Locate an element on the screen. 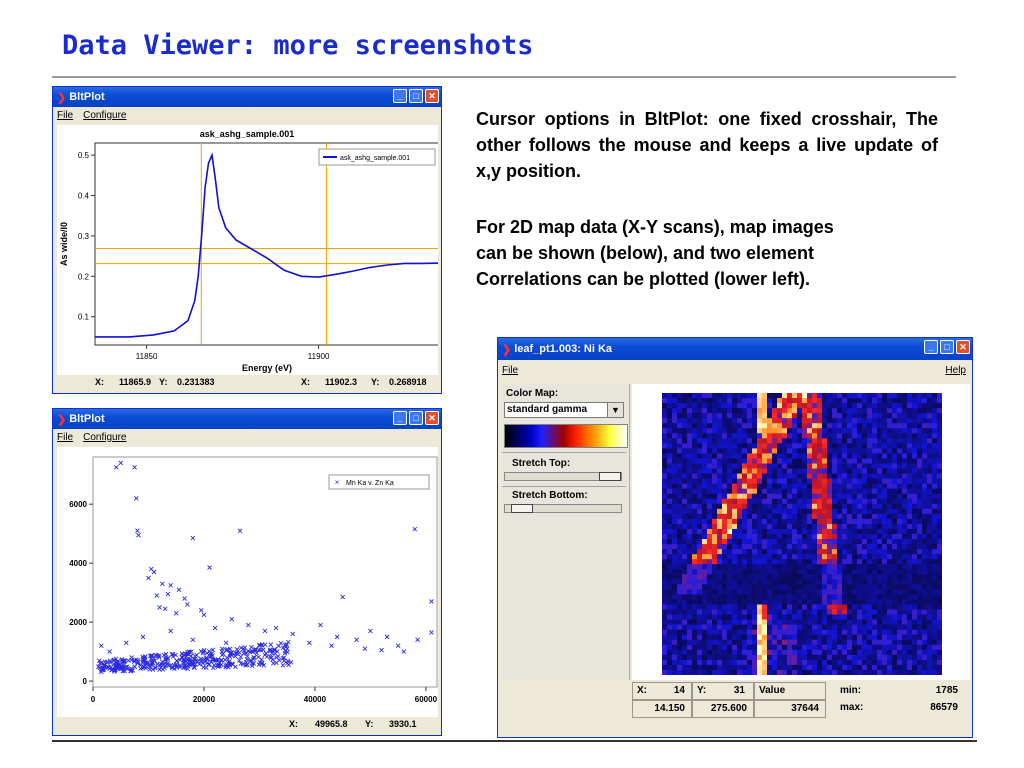 The width and height of the screenshot is (1024, 768). colormap-select: standard gamma ▼ is located at coordinates (564, 410).